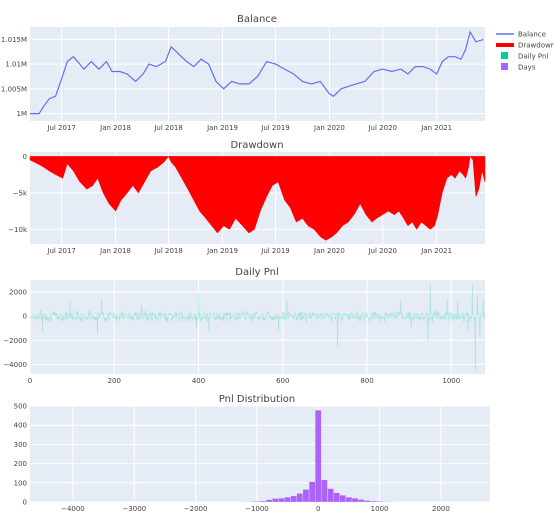 The height and width of the screenshot is (526, 554). I want to click on daily-pnl-gridlines, so click(257, 327).